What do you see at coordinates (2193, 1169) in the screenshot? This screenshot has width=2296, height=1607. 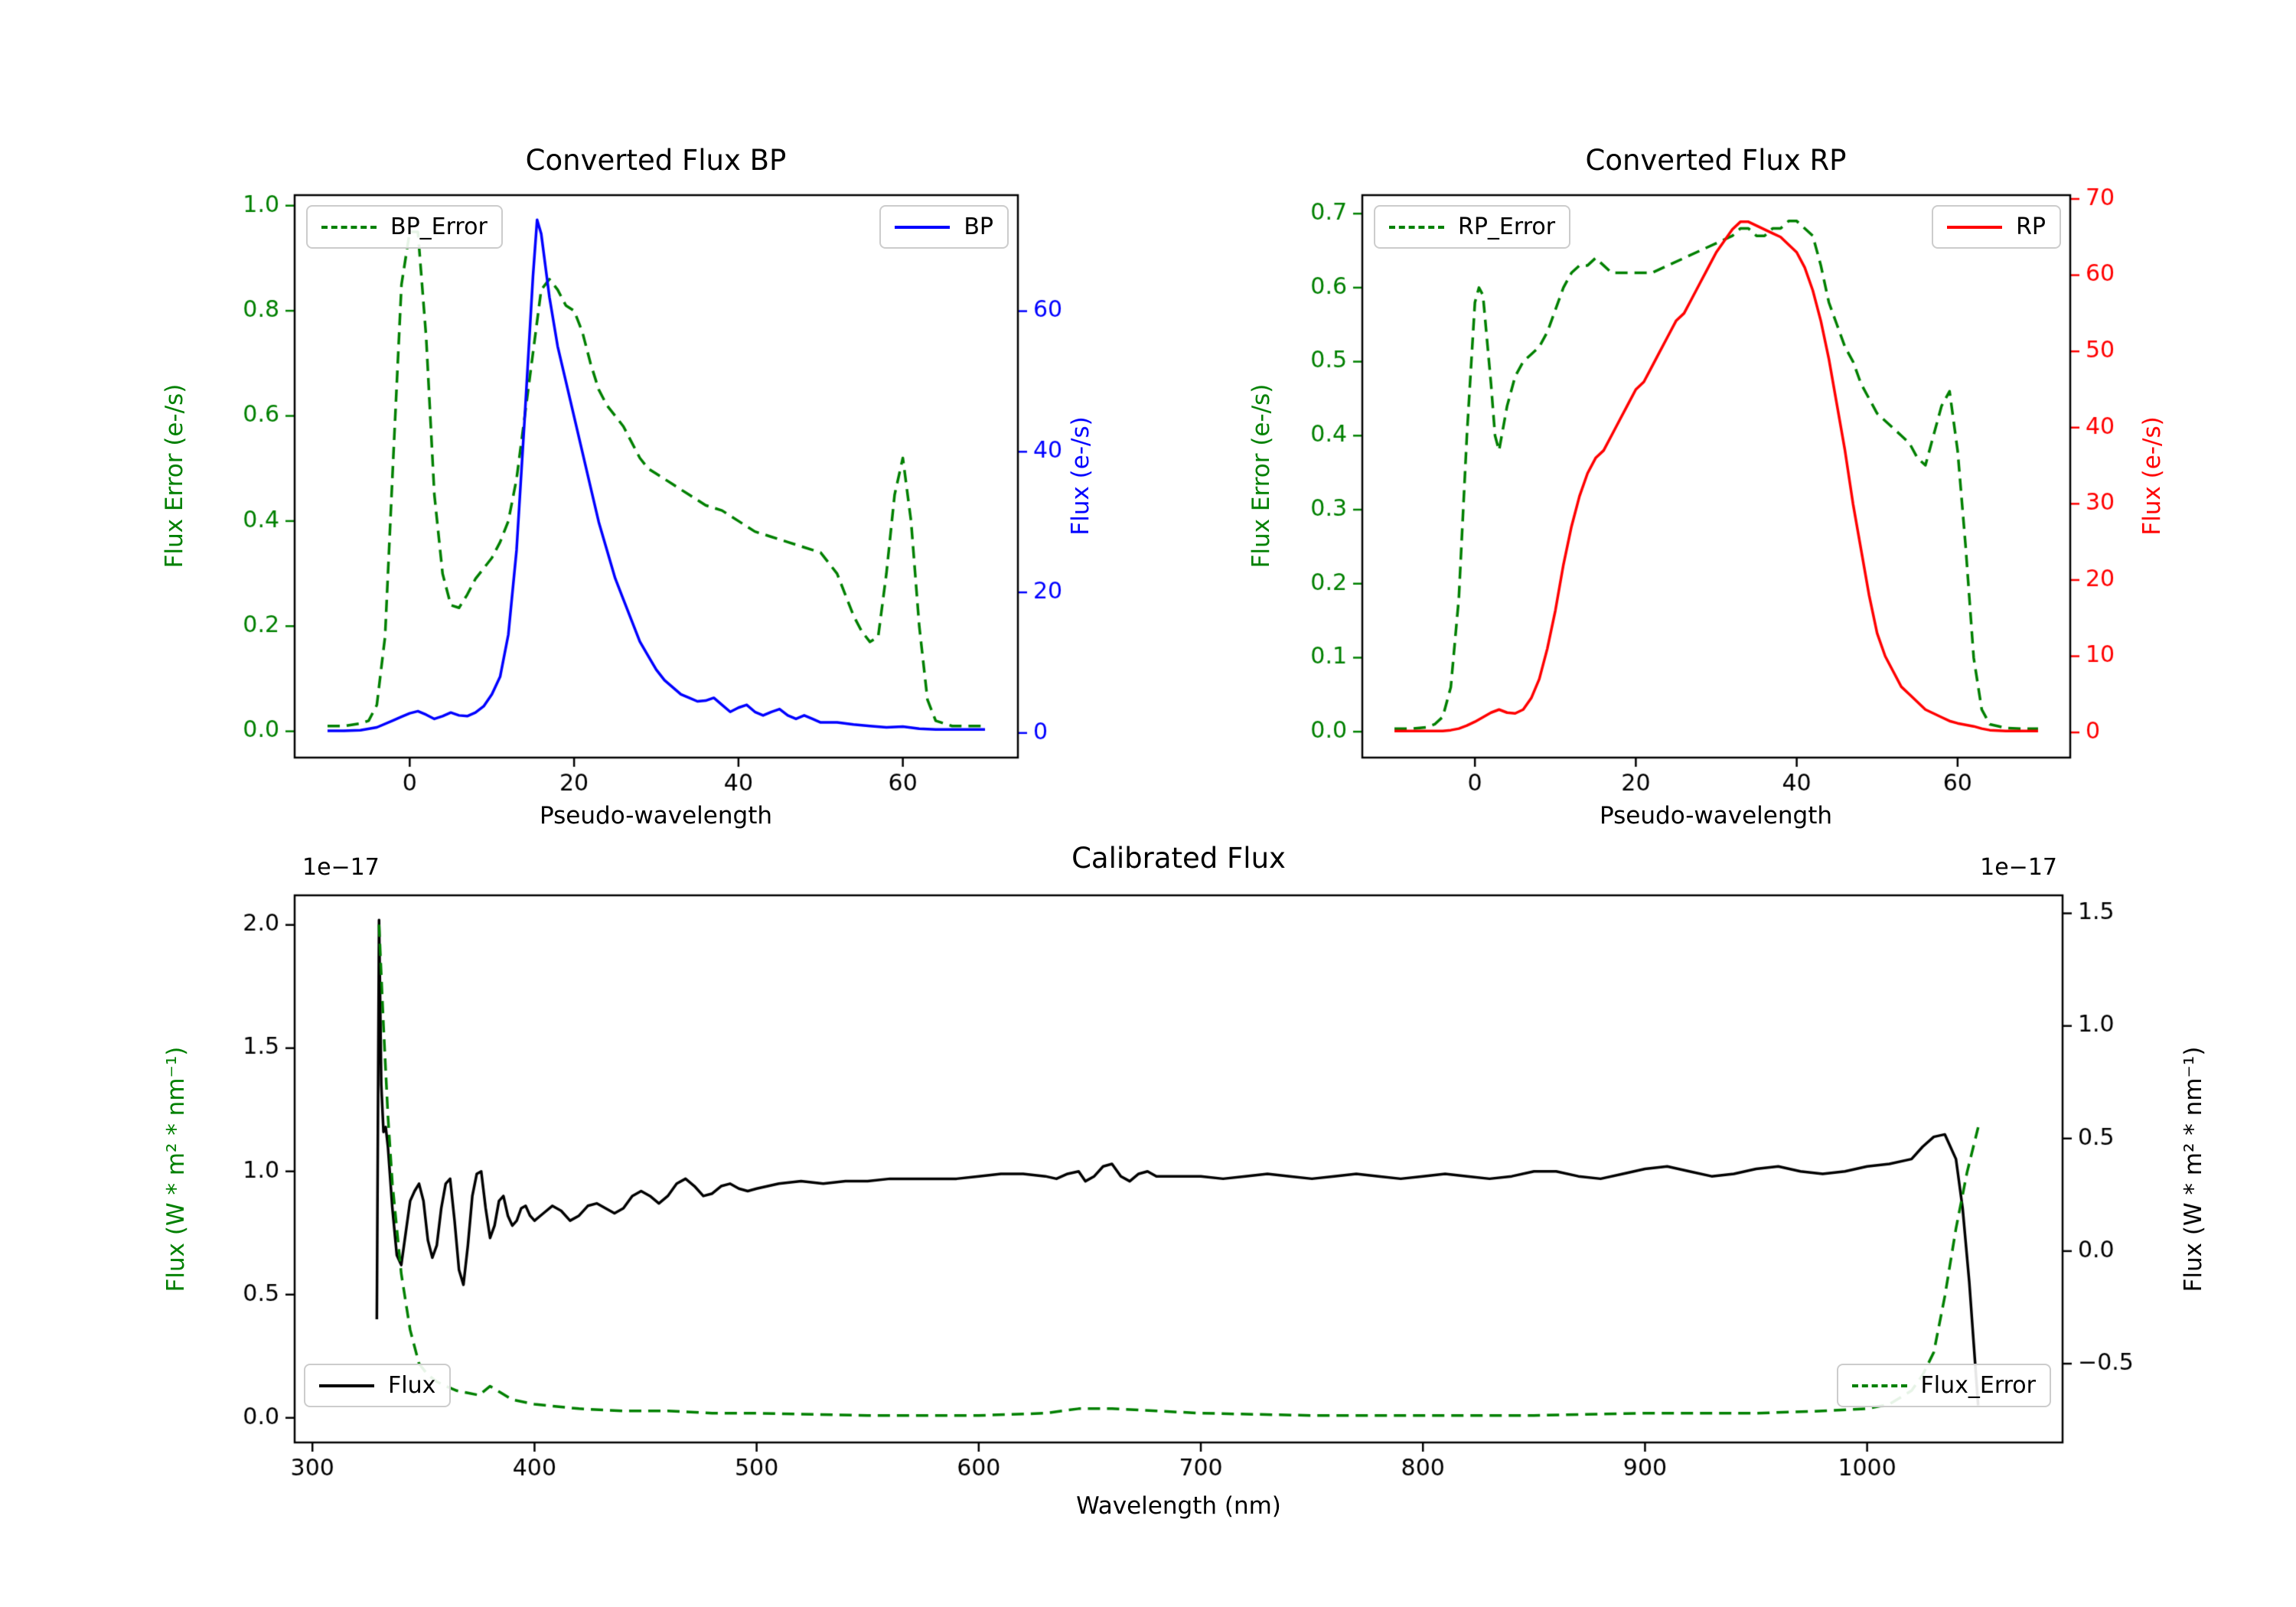 I see `y-axis-label-calibrated-right: Flux (W * m² * nm⁻¹)` at bounding box center [2193, 1169].